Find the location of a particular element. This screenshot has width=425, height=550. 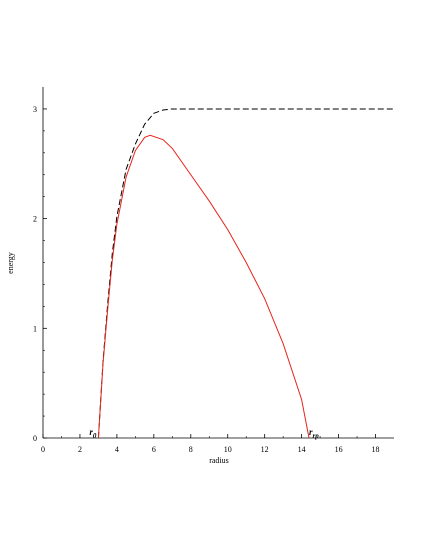

x-tick-label: 18 is located at coordinates (376, 449).